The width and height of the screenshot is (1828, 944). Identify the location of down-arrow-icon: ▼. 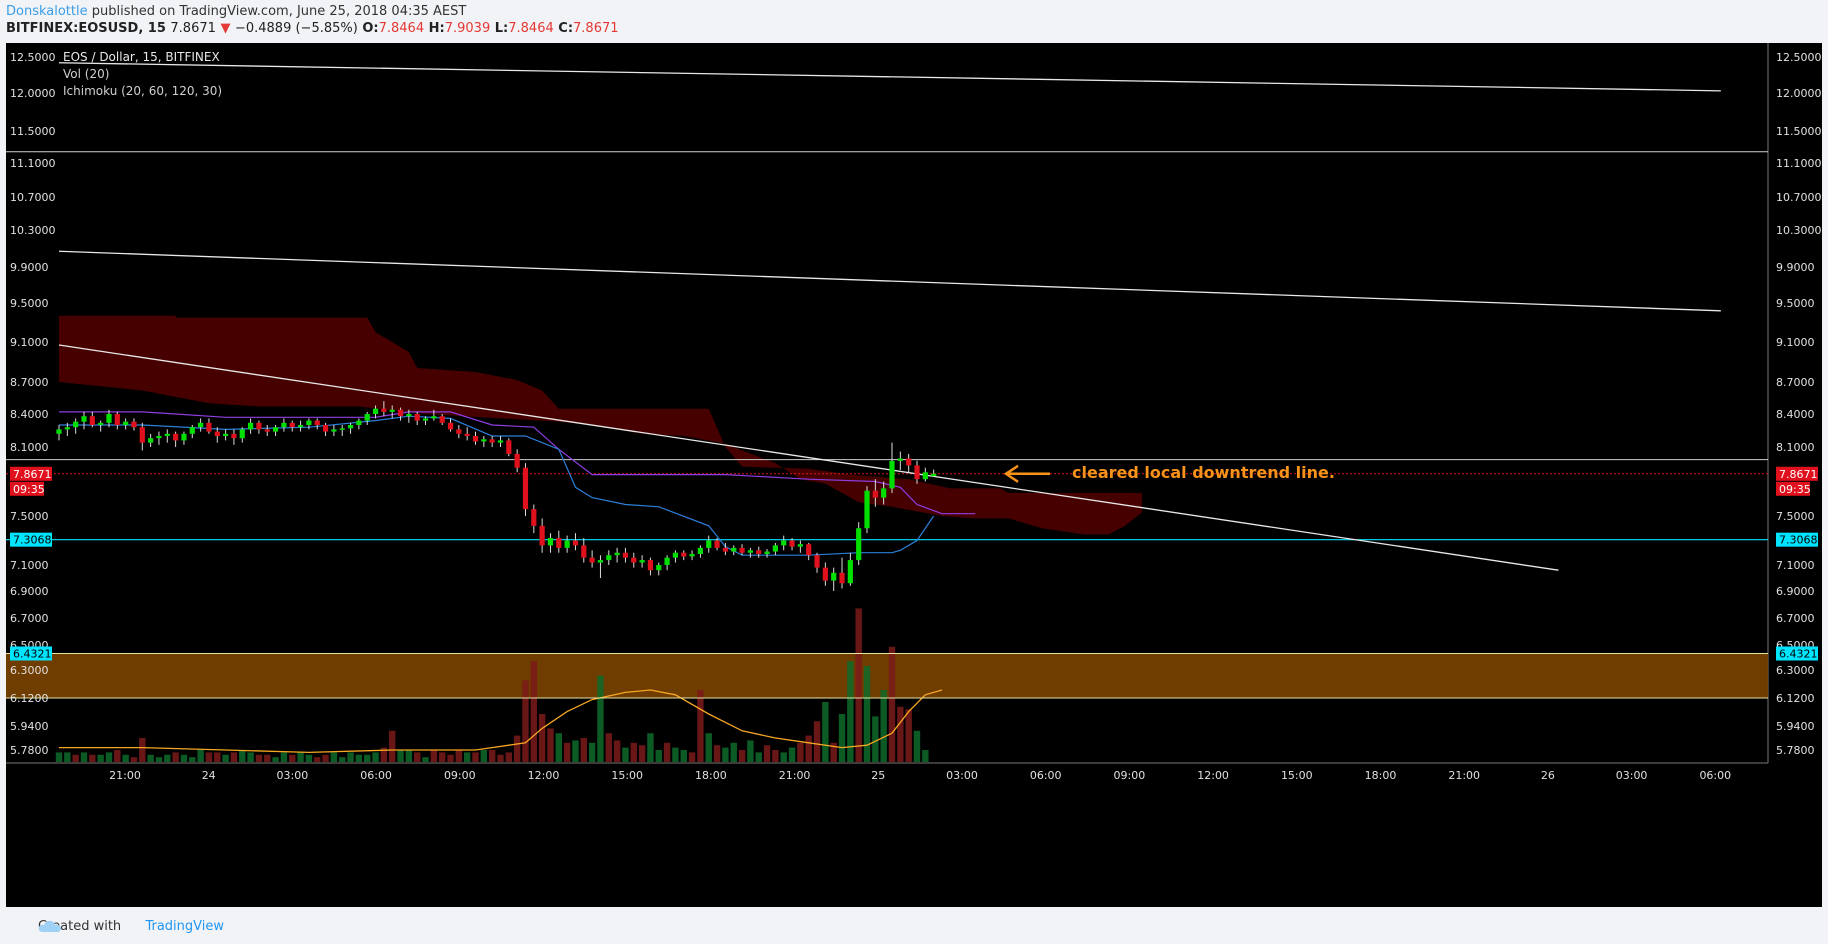
(225, 28).